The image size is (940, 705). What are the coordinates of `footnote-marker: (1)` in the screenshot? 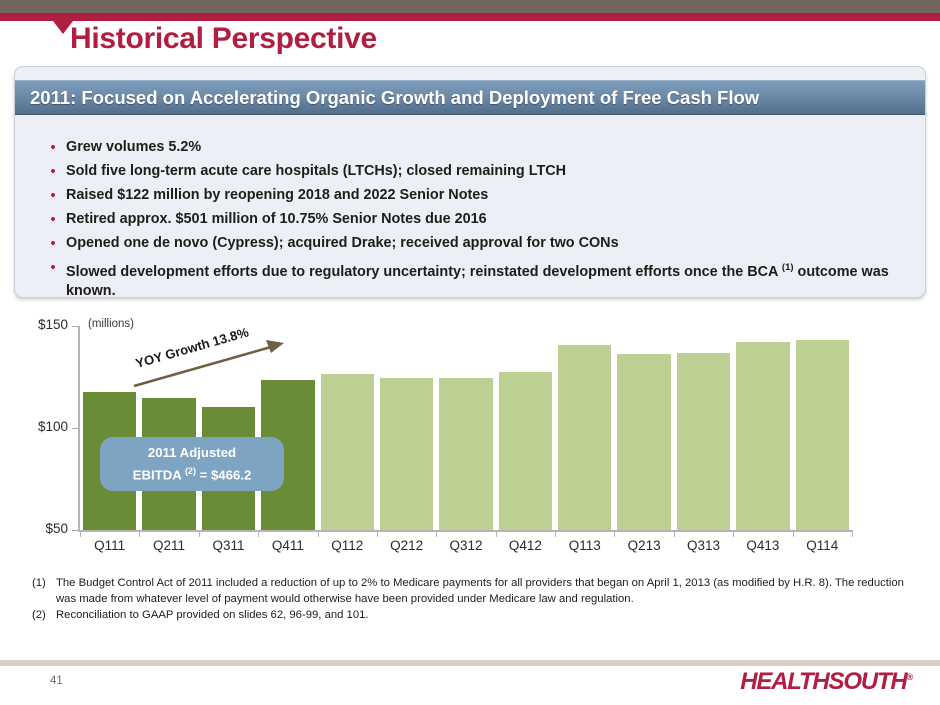 It's located at (39, 583).